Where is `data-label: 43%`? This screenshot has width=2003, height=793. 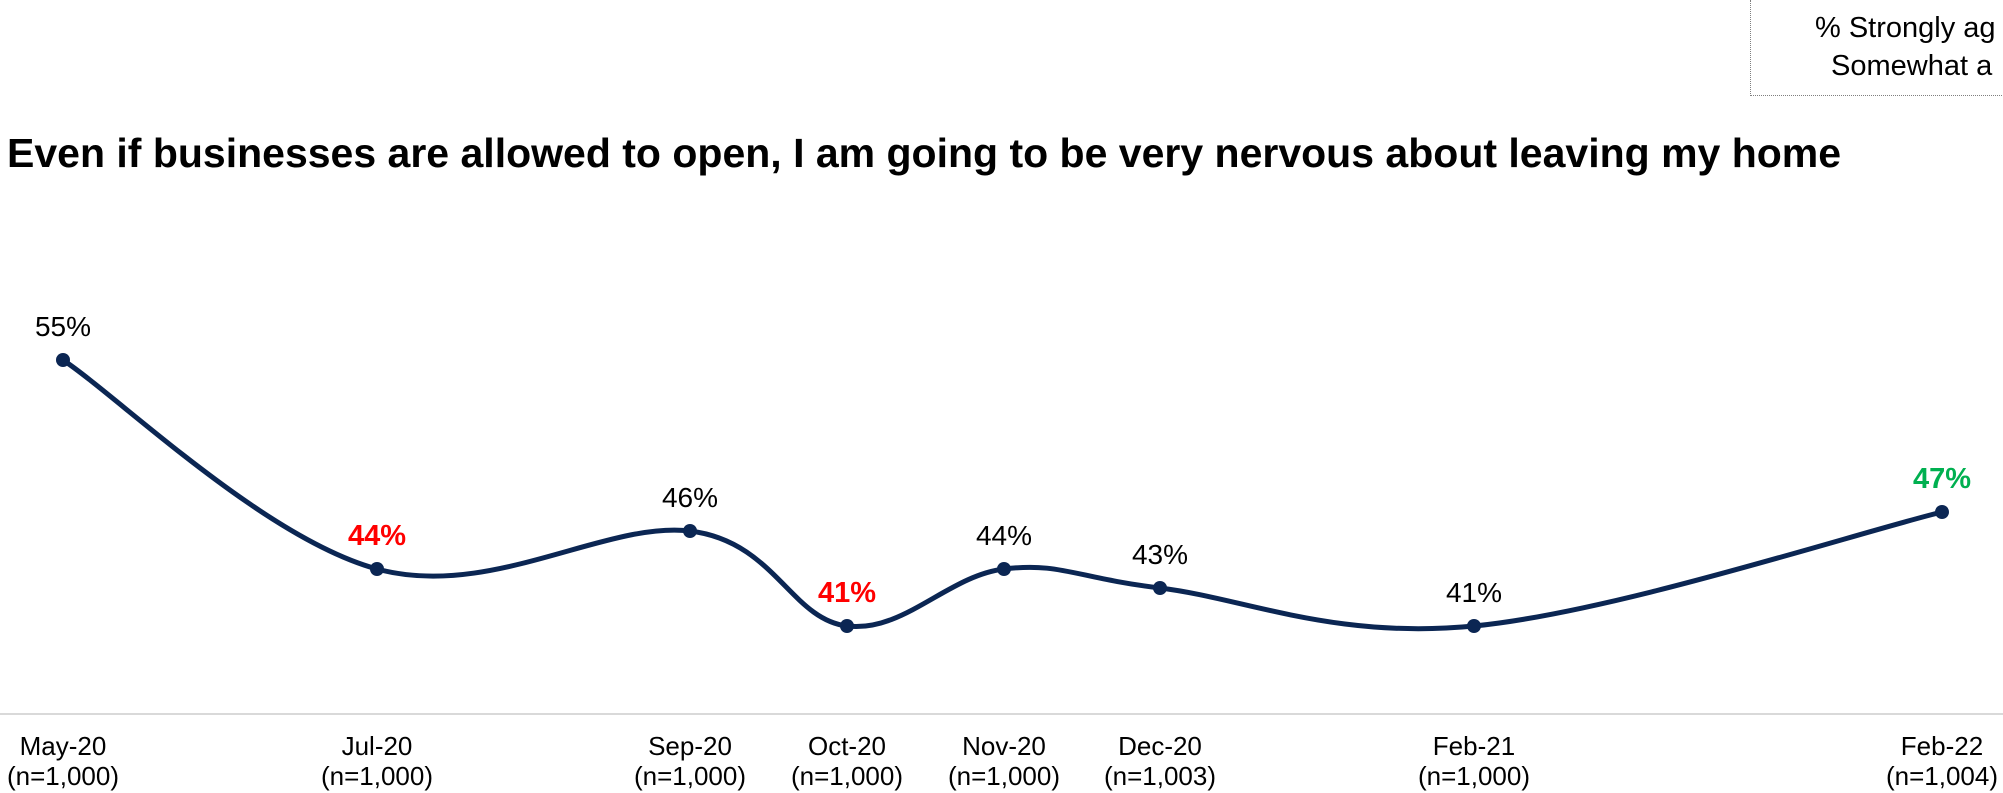
data-label: 43% is located at coordinates (1160, 554).